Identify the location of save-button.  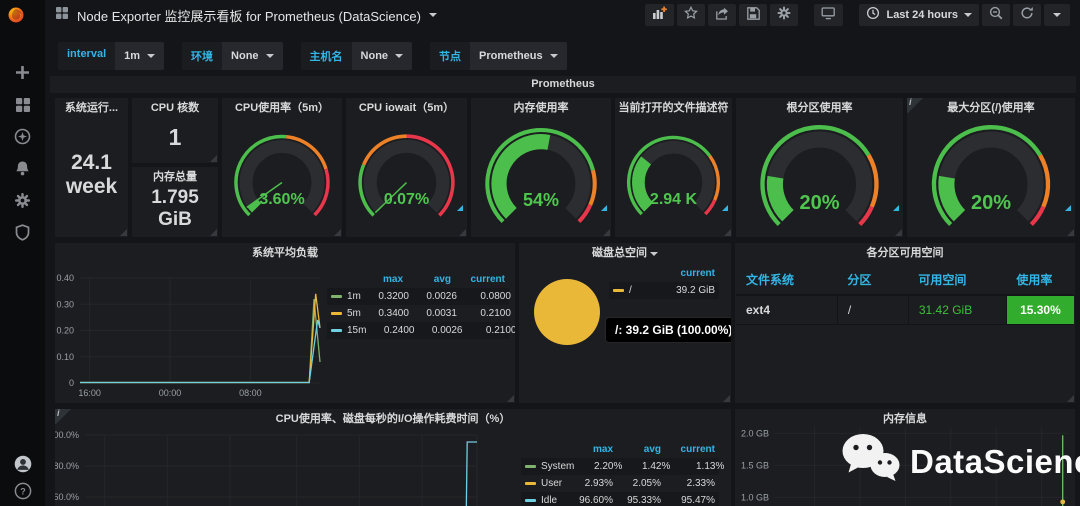
(753, 15).